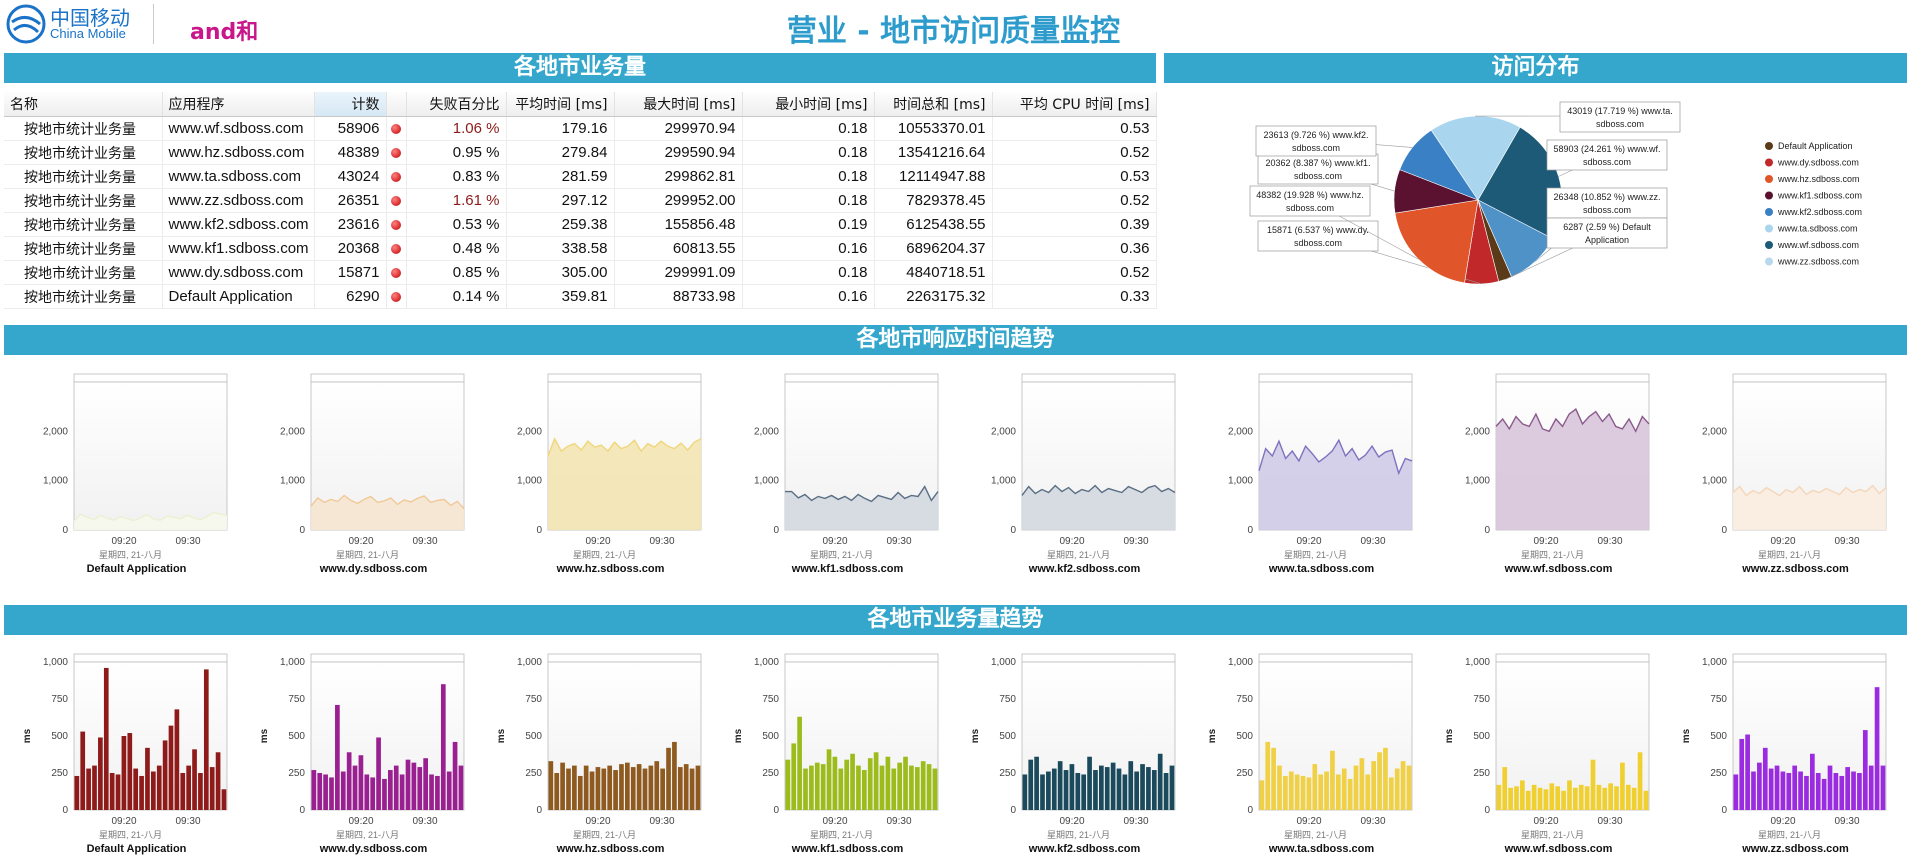 The height and width of the screenshot is (862, 1907). Describe the element at coordinates (83, 104) in the screenshot. I see `column-header: 名称` at that location.